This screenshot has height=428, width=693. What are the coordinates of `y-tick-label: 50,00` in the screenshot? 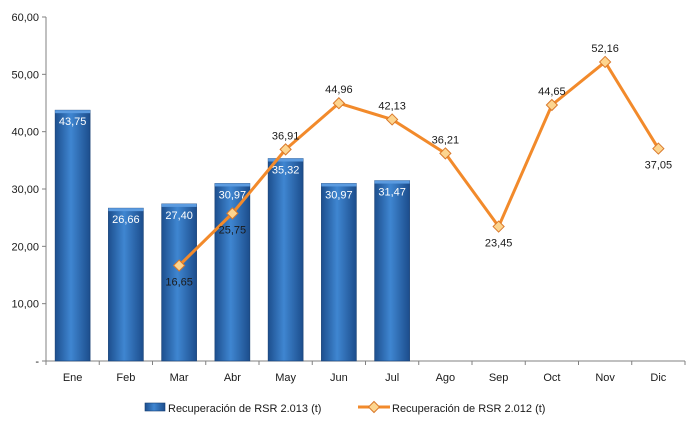 It's located at (25, 75).